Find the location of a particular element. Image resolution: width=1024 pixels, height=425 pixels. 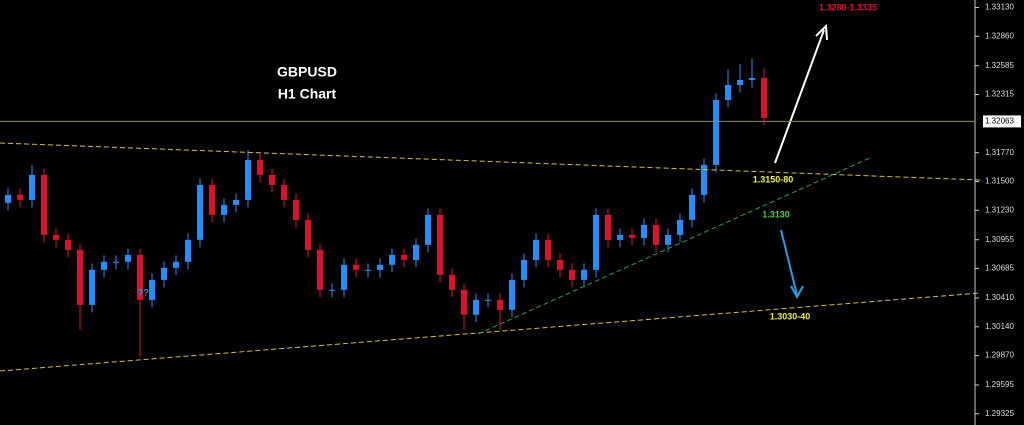

resistance-label: 1.3150-80 is located at coordinates (773, 179).